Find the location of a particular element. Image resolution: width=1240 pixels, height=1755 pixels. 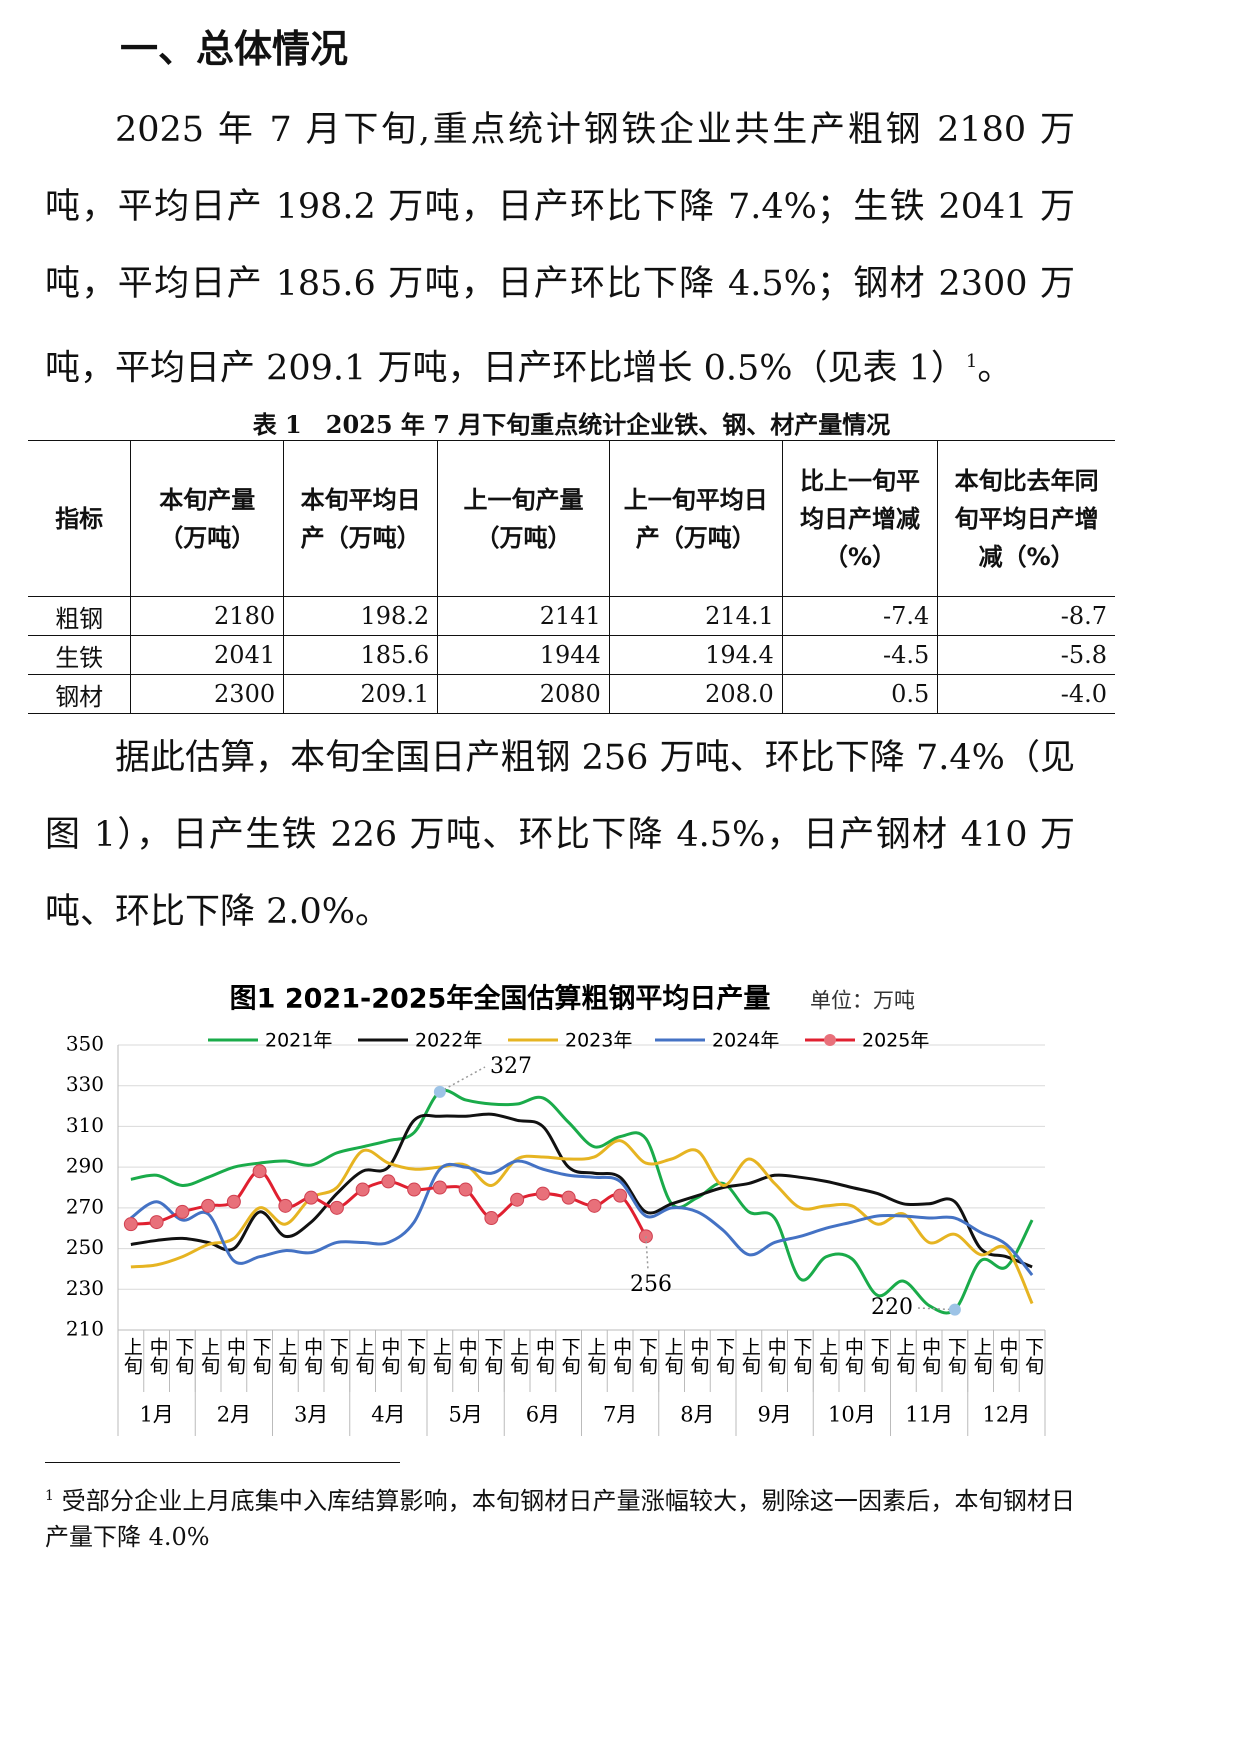

table-cell: 0.5 is located at coordinates (860, 694).